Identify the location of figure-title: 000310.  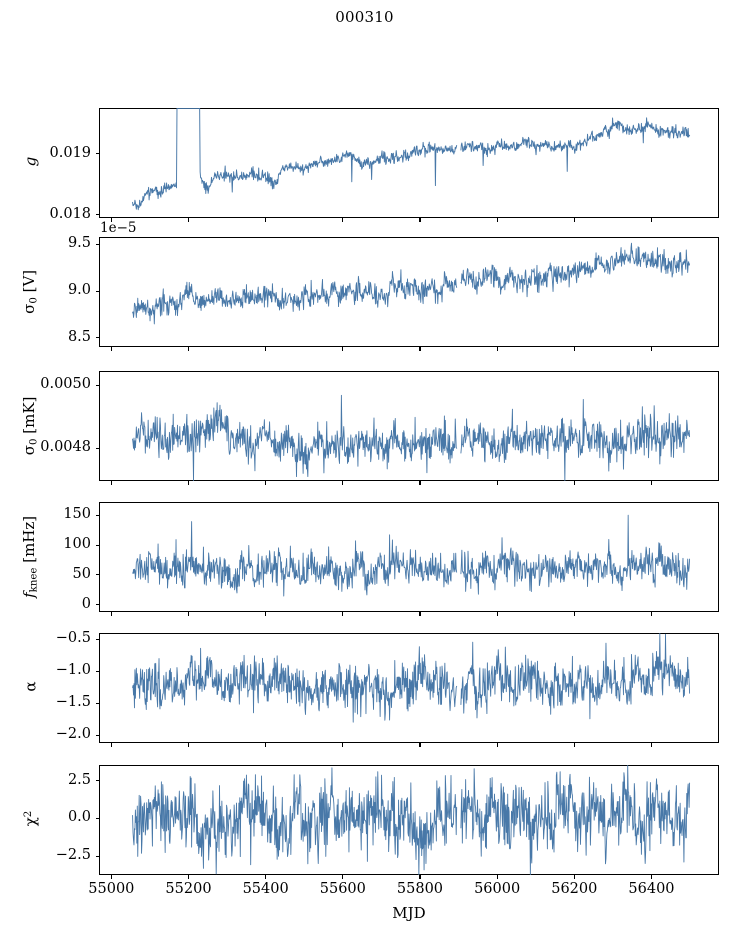
(364, 17).